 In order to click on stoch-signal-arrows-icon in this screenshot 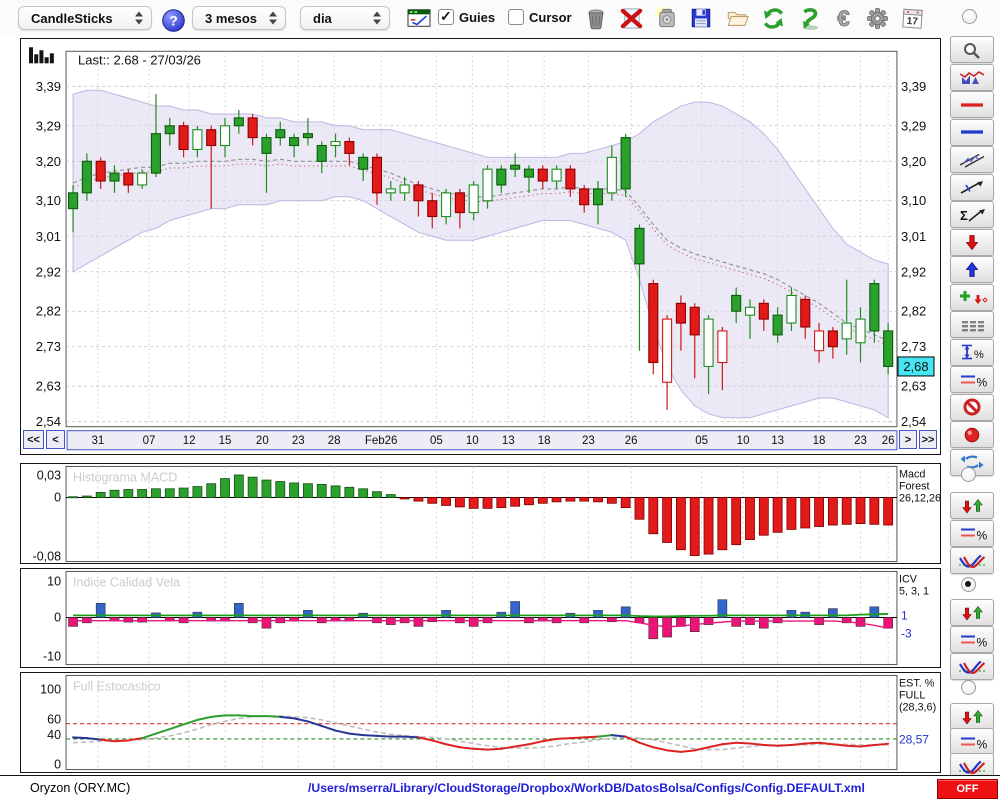, I will do `click(972, 716)`.